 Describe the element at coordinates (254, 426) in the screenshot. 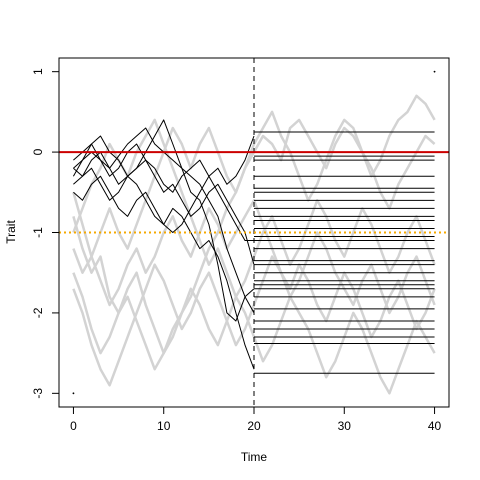

I see `x-tick-label: 20` at that location.